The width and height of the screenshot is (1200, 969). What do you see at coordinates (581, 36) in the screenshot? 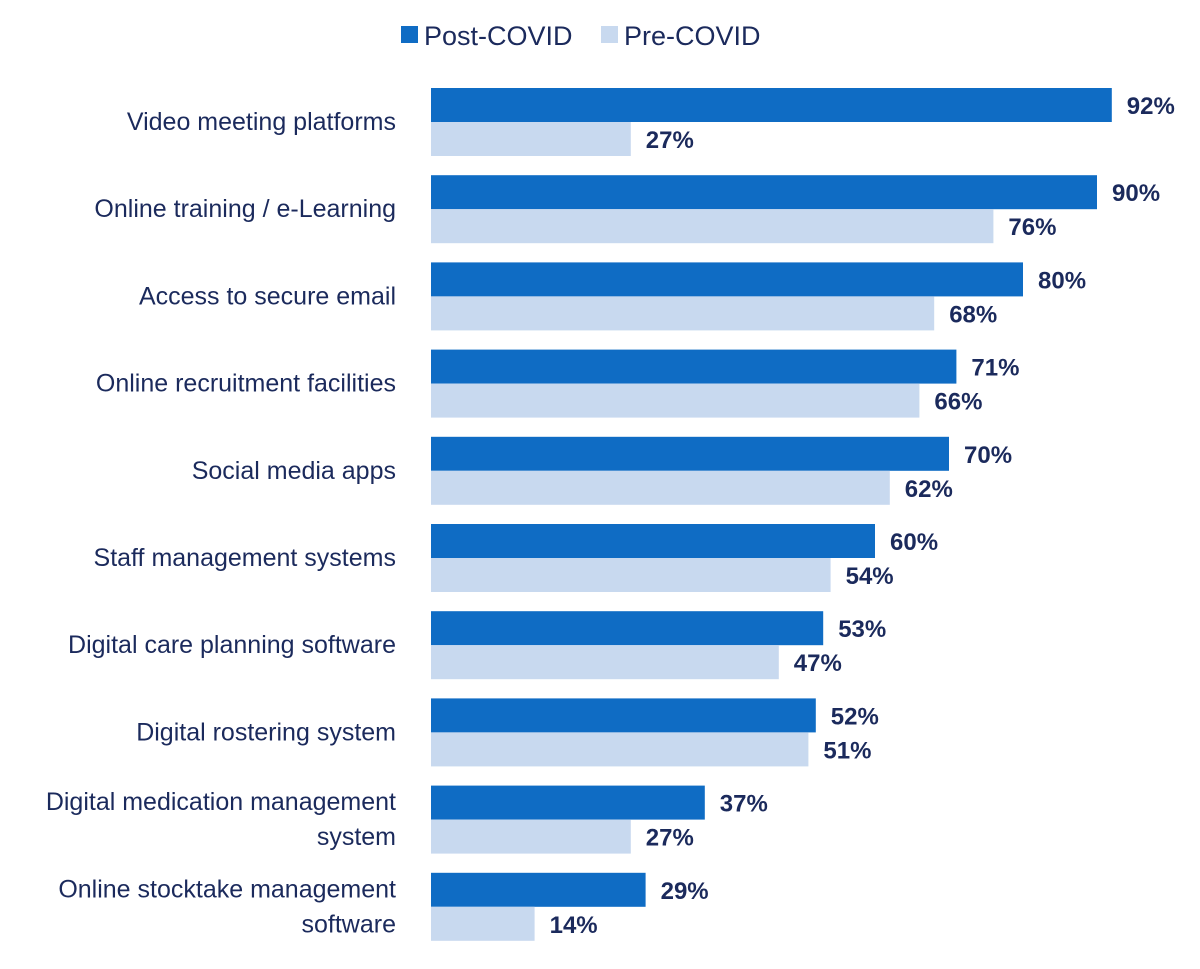
I see `legend: Post-COVID Pre-COVID` at bounding box center [581, 36].